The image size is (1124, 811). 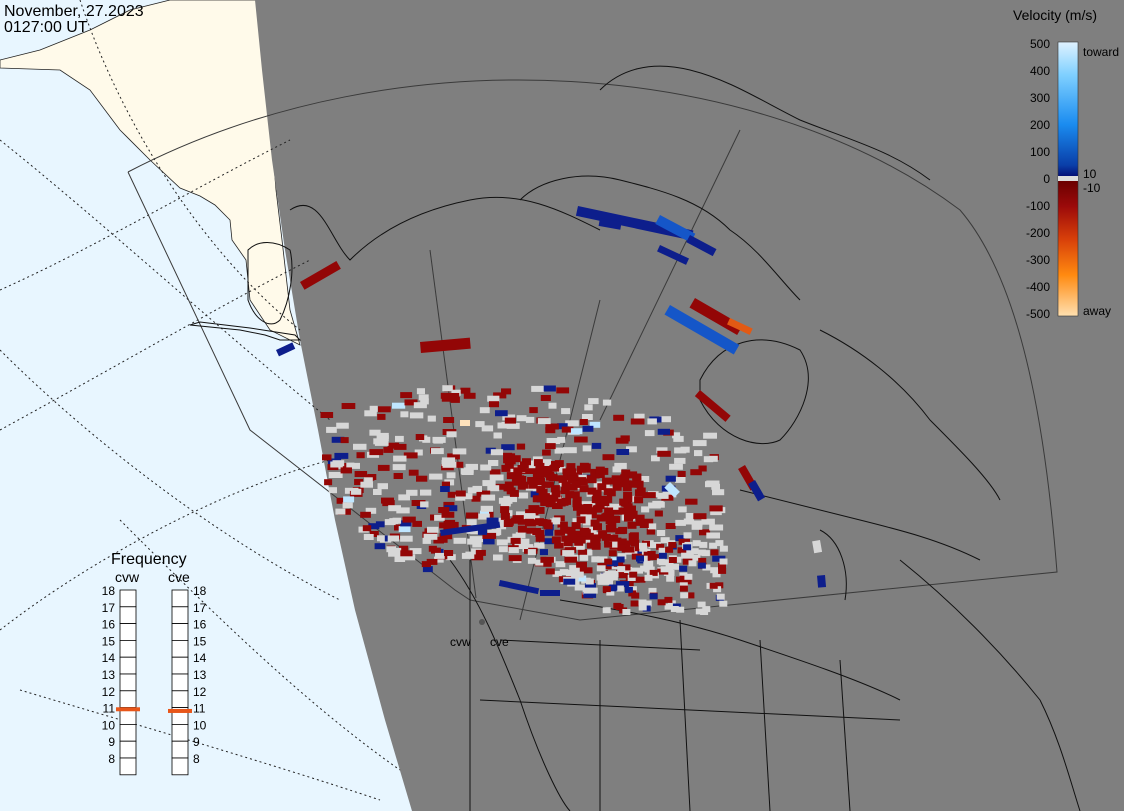 I want to click on frequency-scale-label: 16, so click(x=109, y=625).